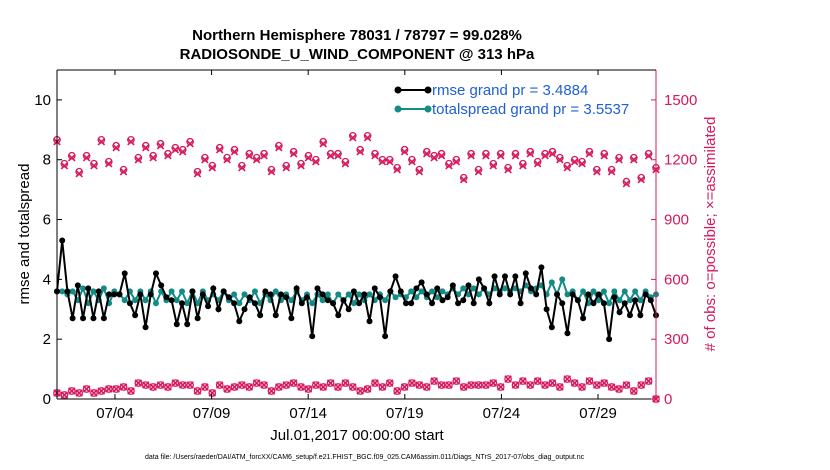  Describe the element at coordinates (668, 399) in the screenshot. I see `right-tick-label: 0` at that location.